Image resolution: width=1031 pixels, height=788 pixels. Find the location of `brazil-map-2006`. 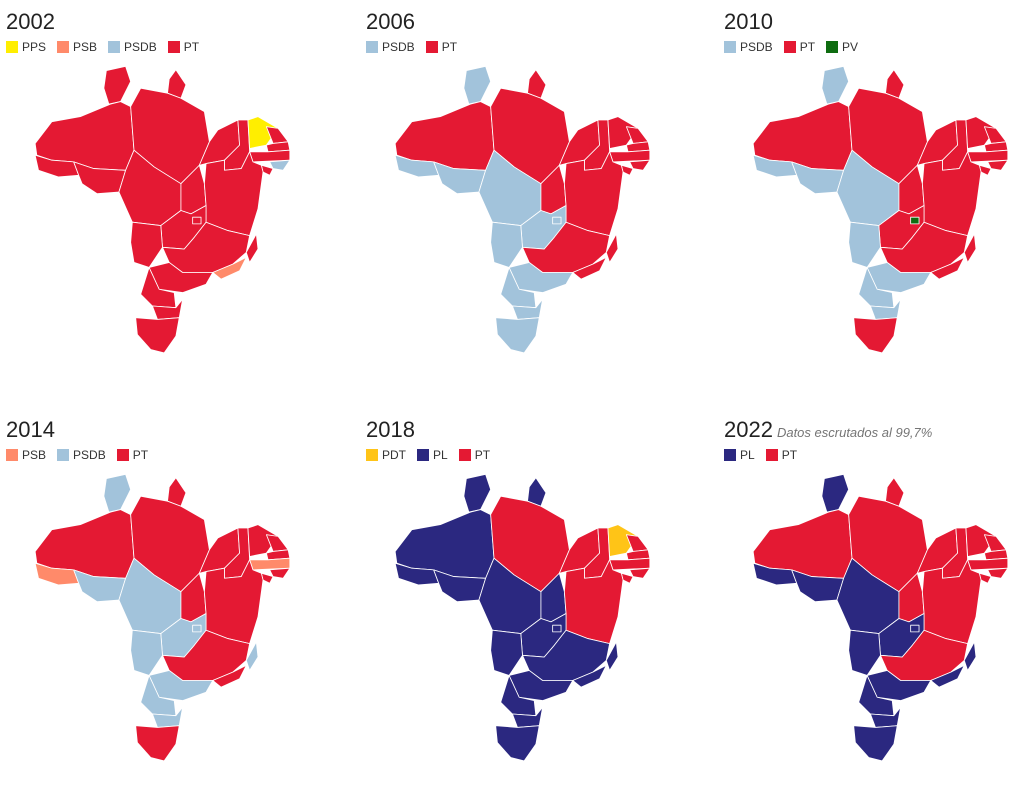

brazil-map-2006 is located at coordinates (522, 209).